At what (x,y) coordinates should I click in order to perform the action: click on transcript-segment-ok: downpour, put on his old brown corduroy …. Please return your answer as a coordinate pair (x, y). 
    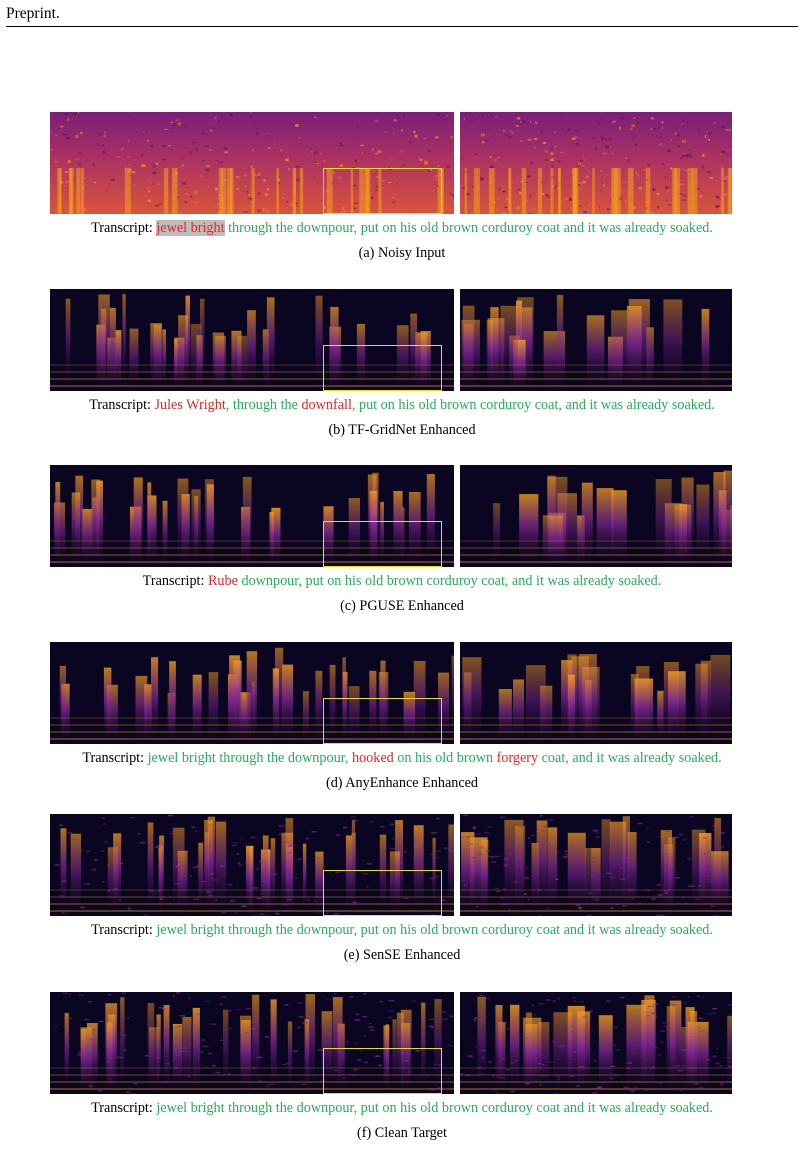
    Looking at the image, I should click on (449, 581).